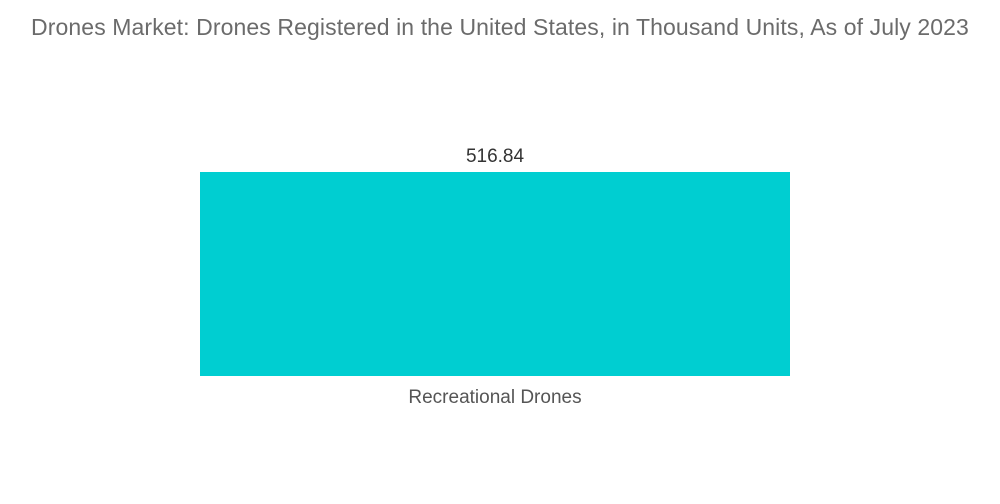 The width and height of the screenshot is (1000, 504). Describe the element at coordinates (494, 397) in the screenshot. I see `category-label-0: Recreational Drones` at that location.